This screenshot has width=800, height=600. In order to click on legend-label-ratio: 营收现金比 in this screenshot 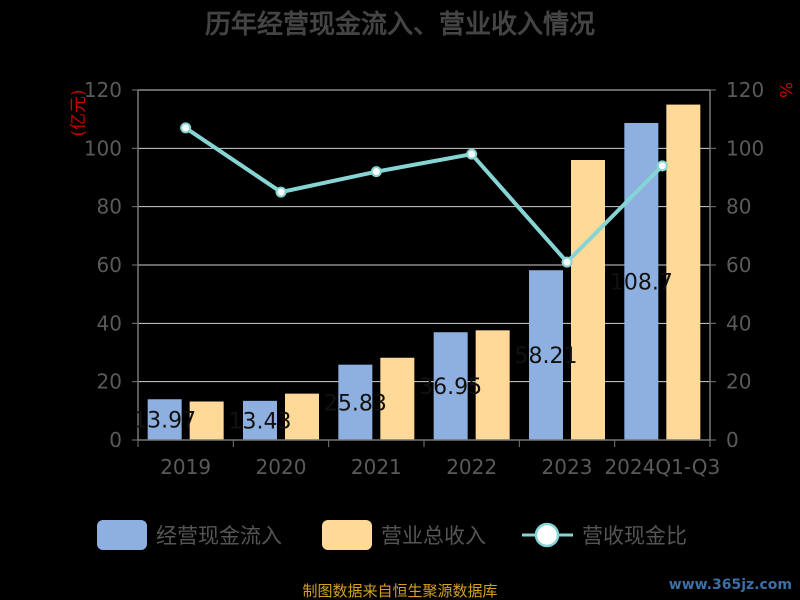, I will do `click(634, 536)`.